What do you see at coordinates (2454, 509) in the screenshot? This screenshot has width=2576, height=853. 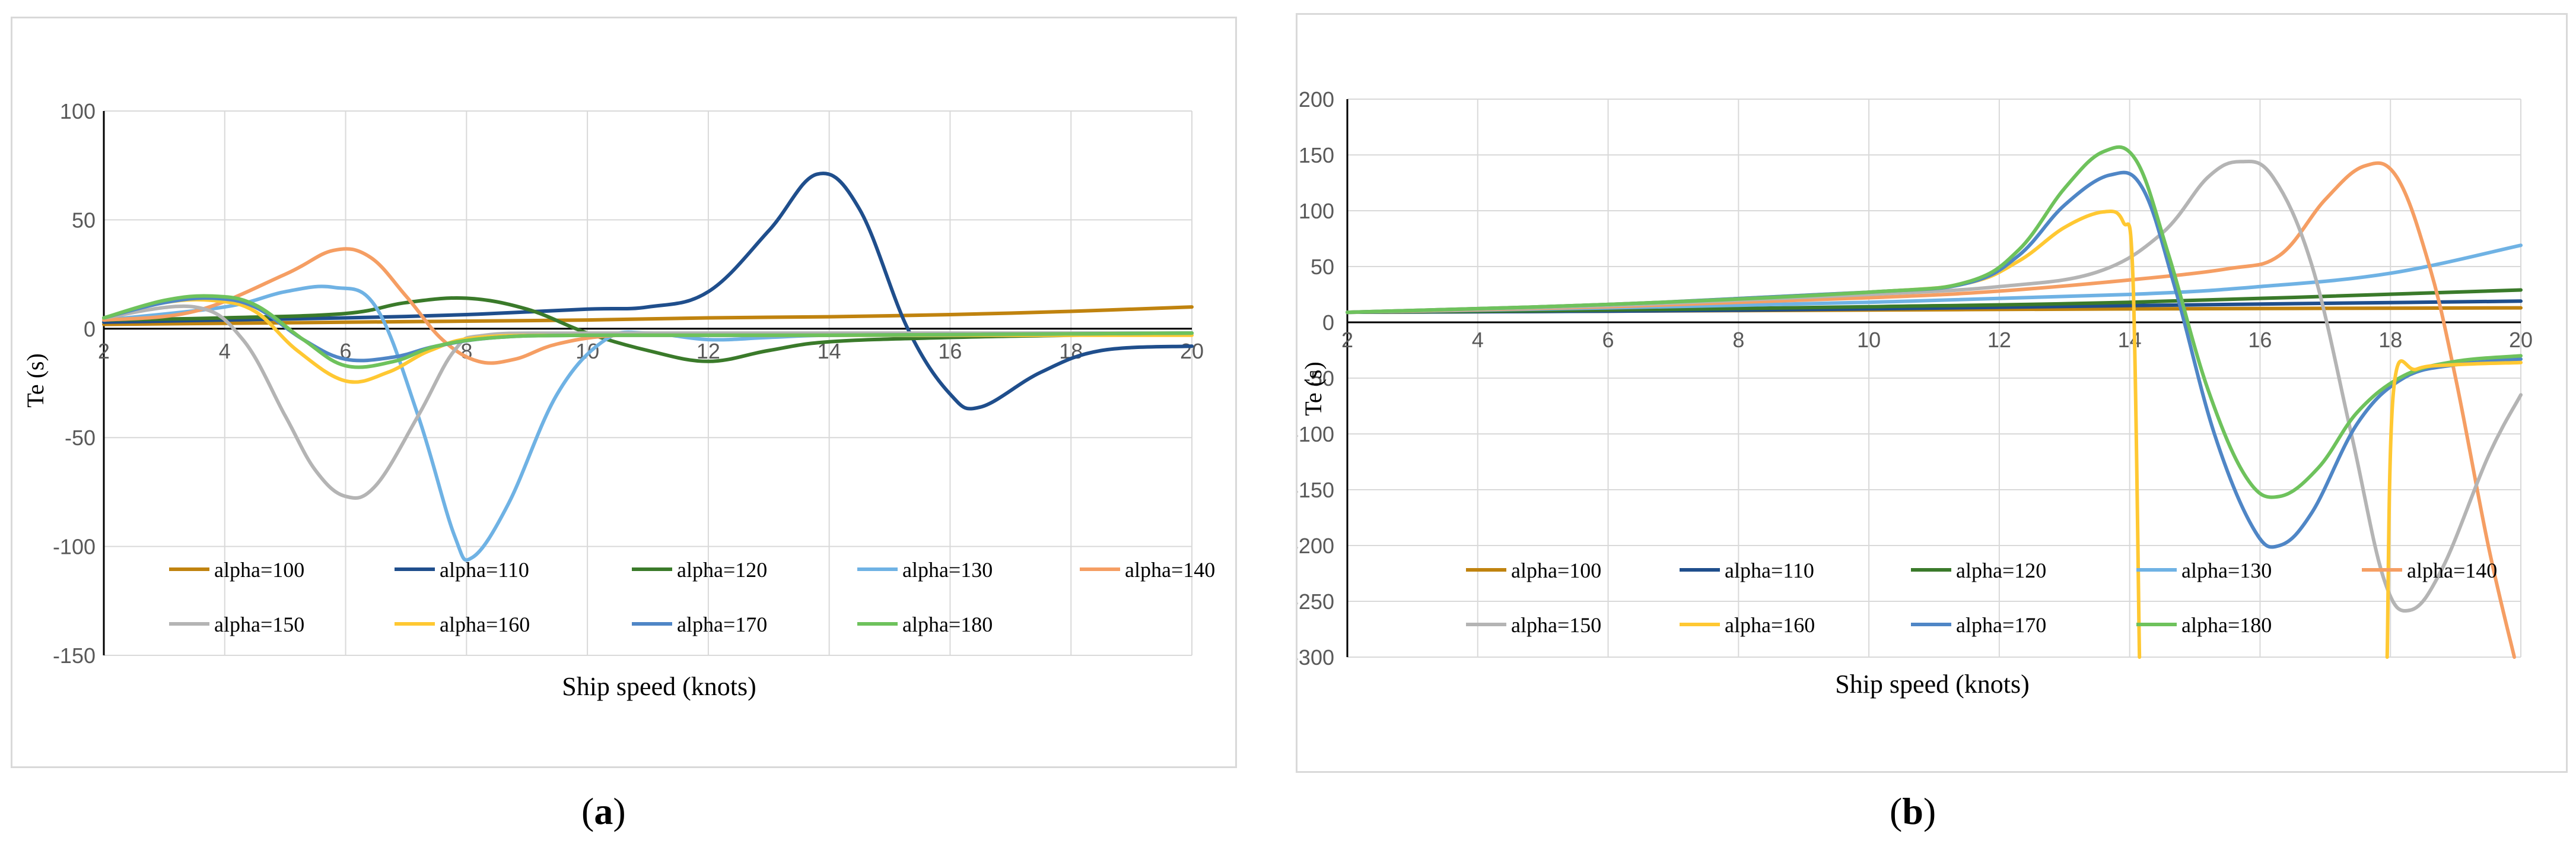 I see `series-line-alpha=160-tail` at bounding box center [2454, 509].